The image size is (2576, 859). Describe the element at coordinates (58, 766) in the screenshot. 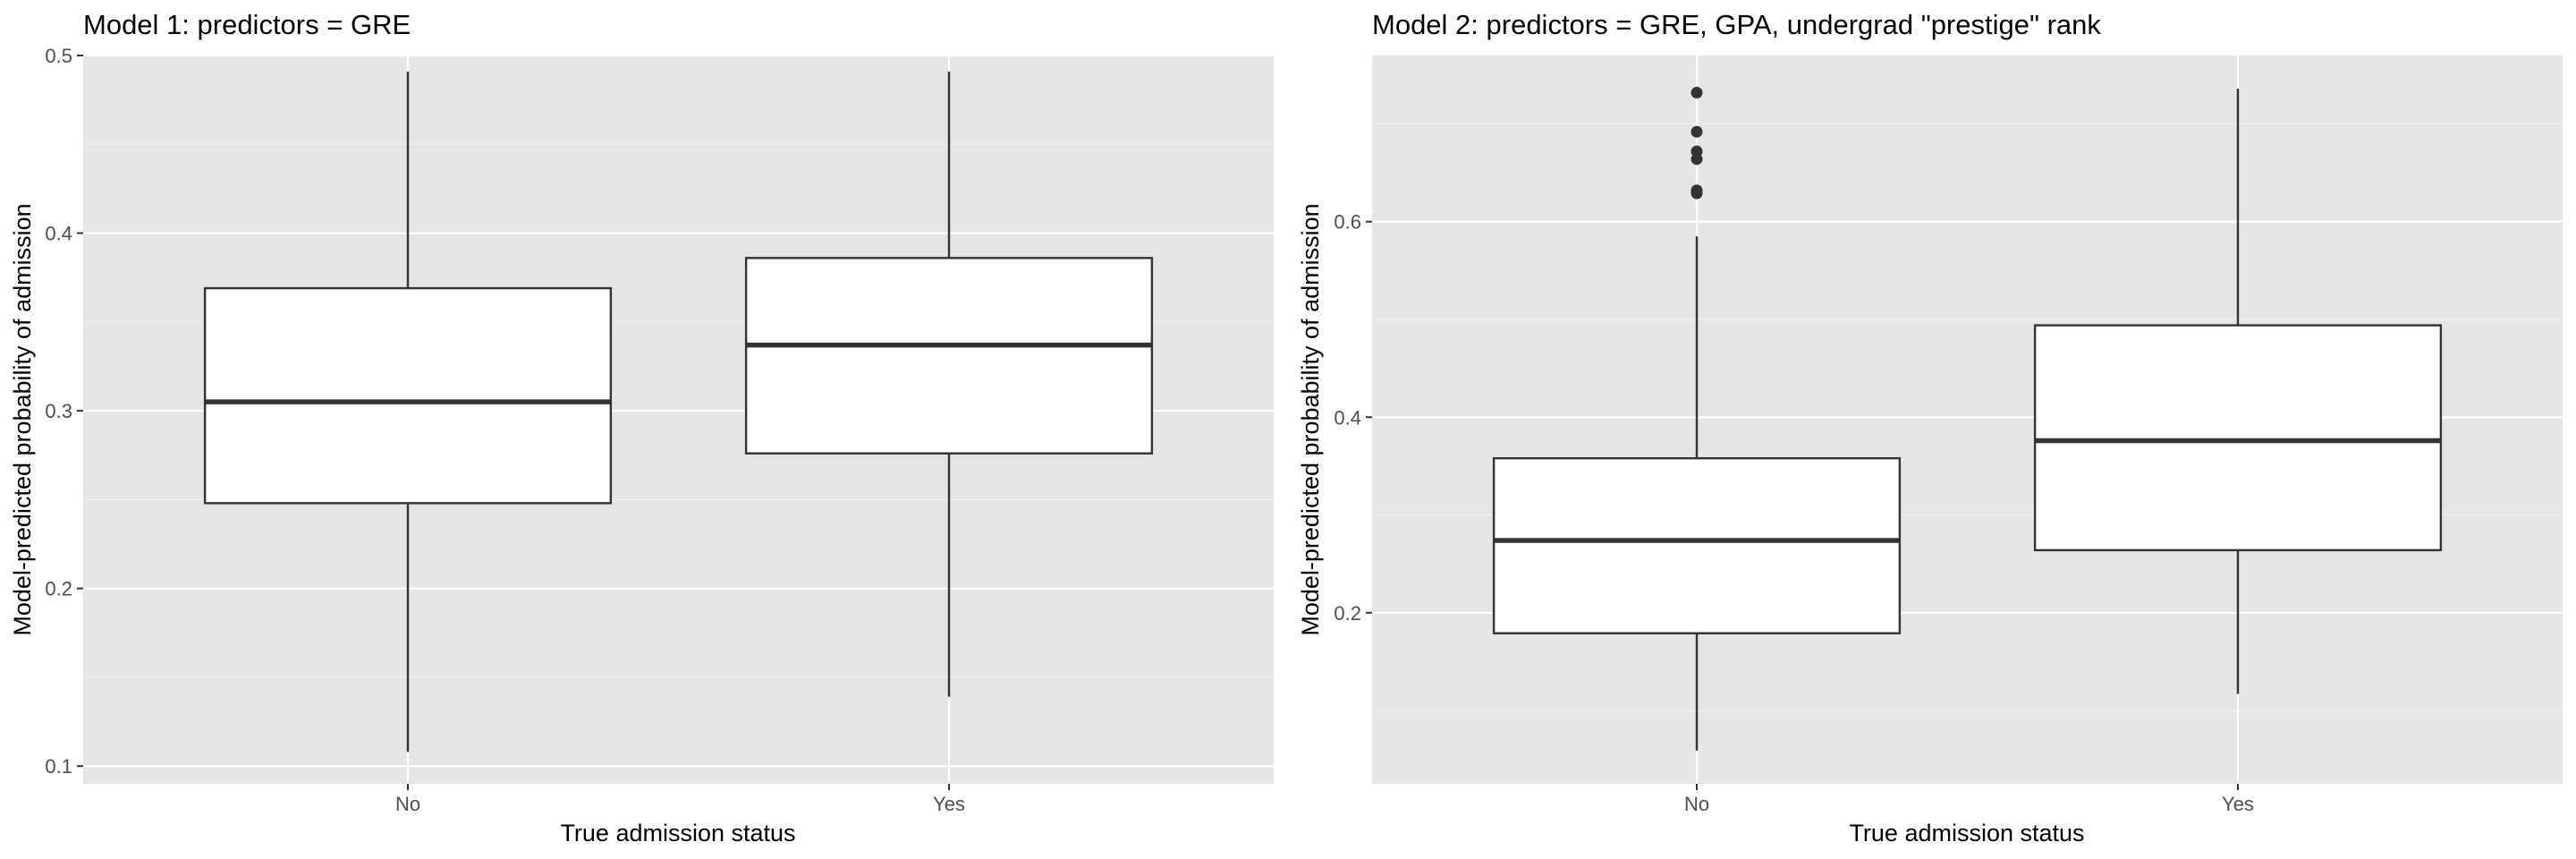

I see `y-tick-label: 0.1` at that location.